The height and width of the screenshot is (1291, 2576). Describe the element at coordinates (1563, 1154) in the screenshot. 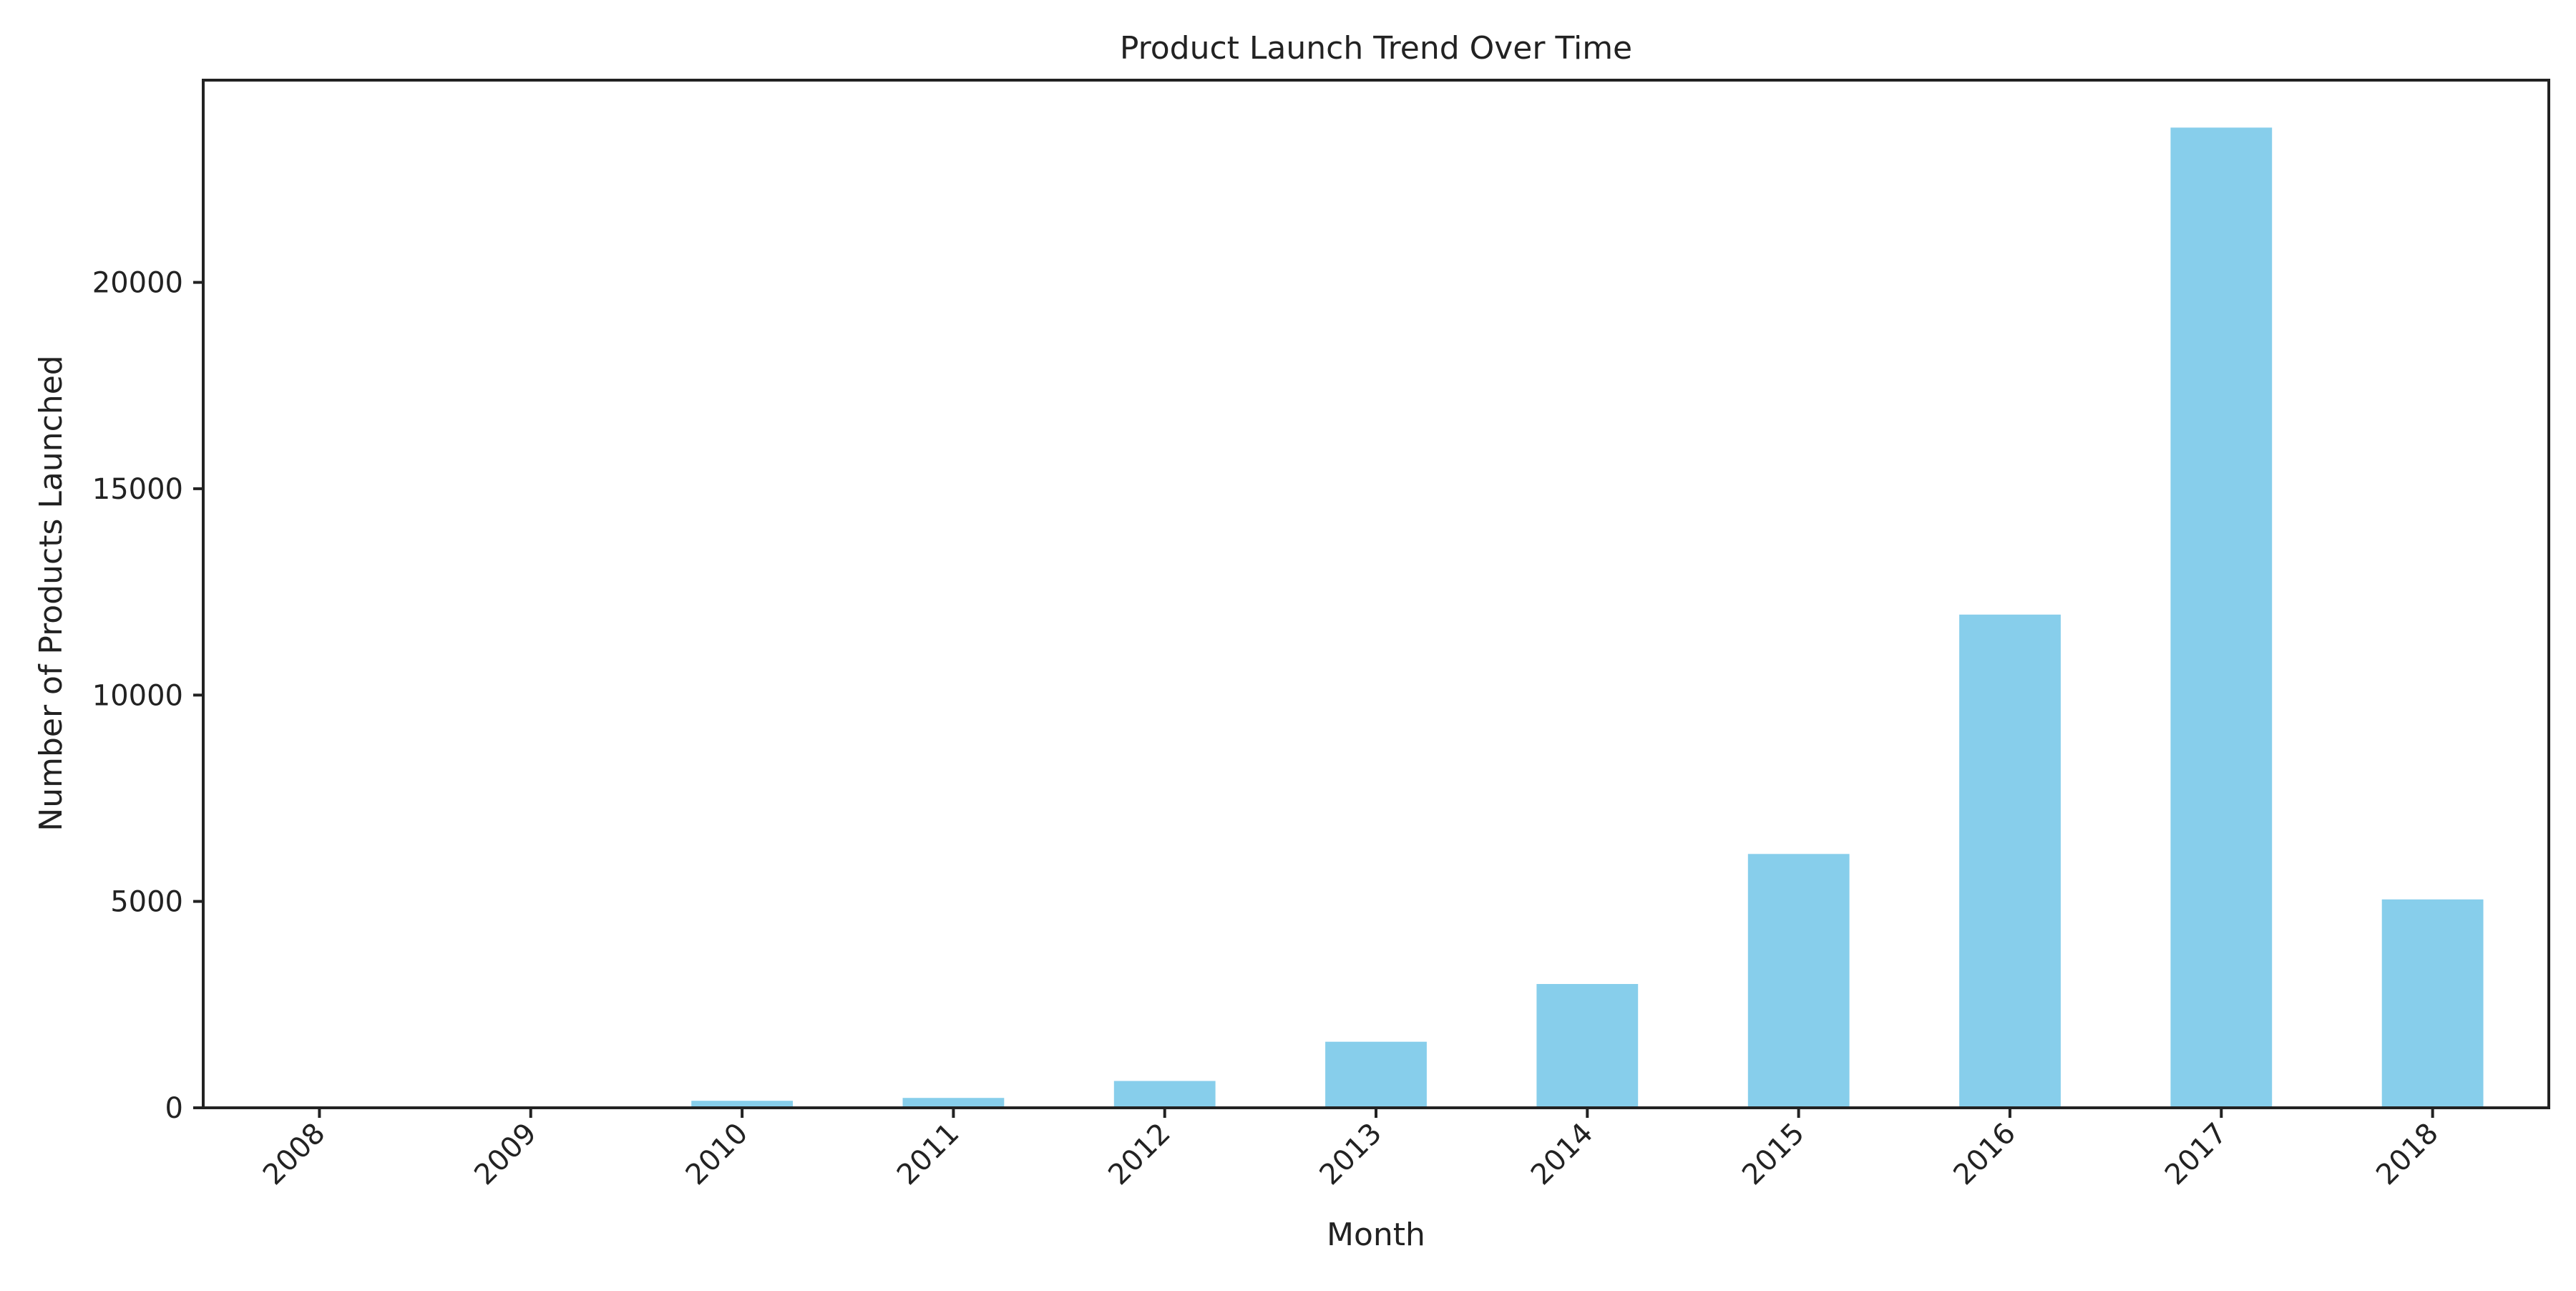

I see `x-tick-label: 2014` at that location.